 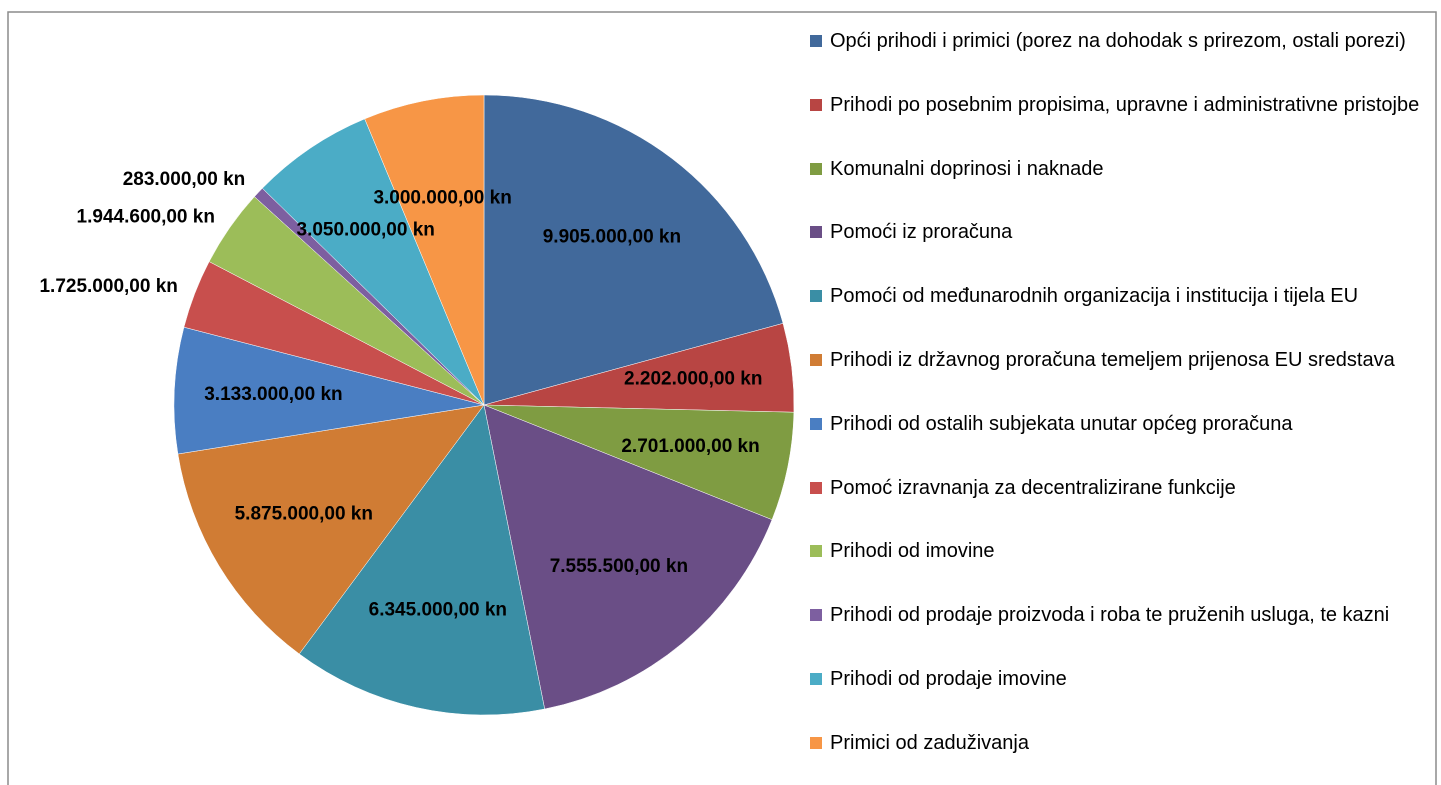 What do you see at coordinates (912, 551) in the screenshot?
I see `legend-label: Prihodi od imovine` at bounding box center [912, 551].